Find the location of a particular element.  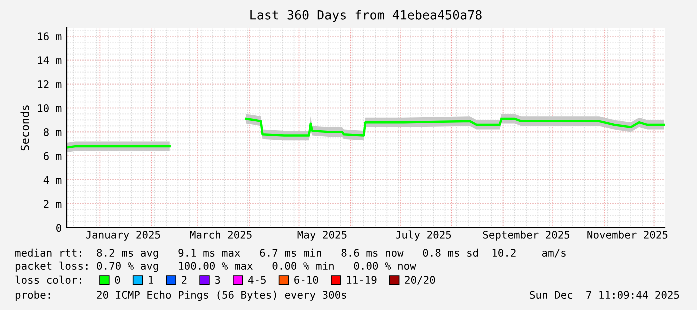

legend-label: 4-5 is located at coordinates (257, 280).